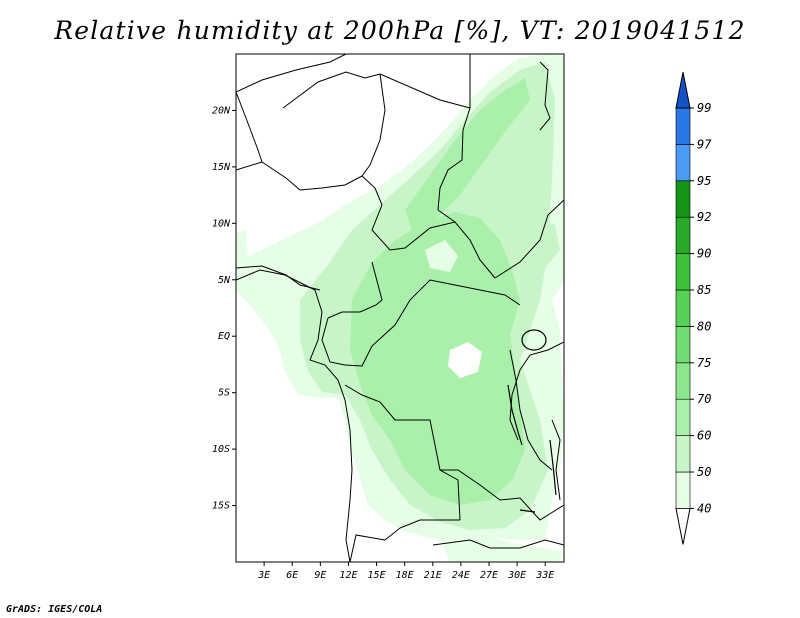 The width and height of the screenshot is (800, 618). I want to click on lat-tick-label: 15N, so click(221, 167).